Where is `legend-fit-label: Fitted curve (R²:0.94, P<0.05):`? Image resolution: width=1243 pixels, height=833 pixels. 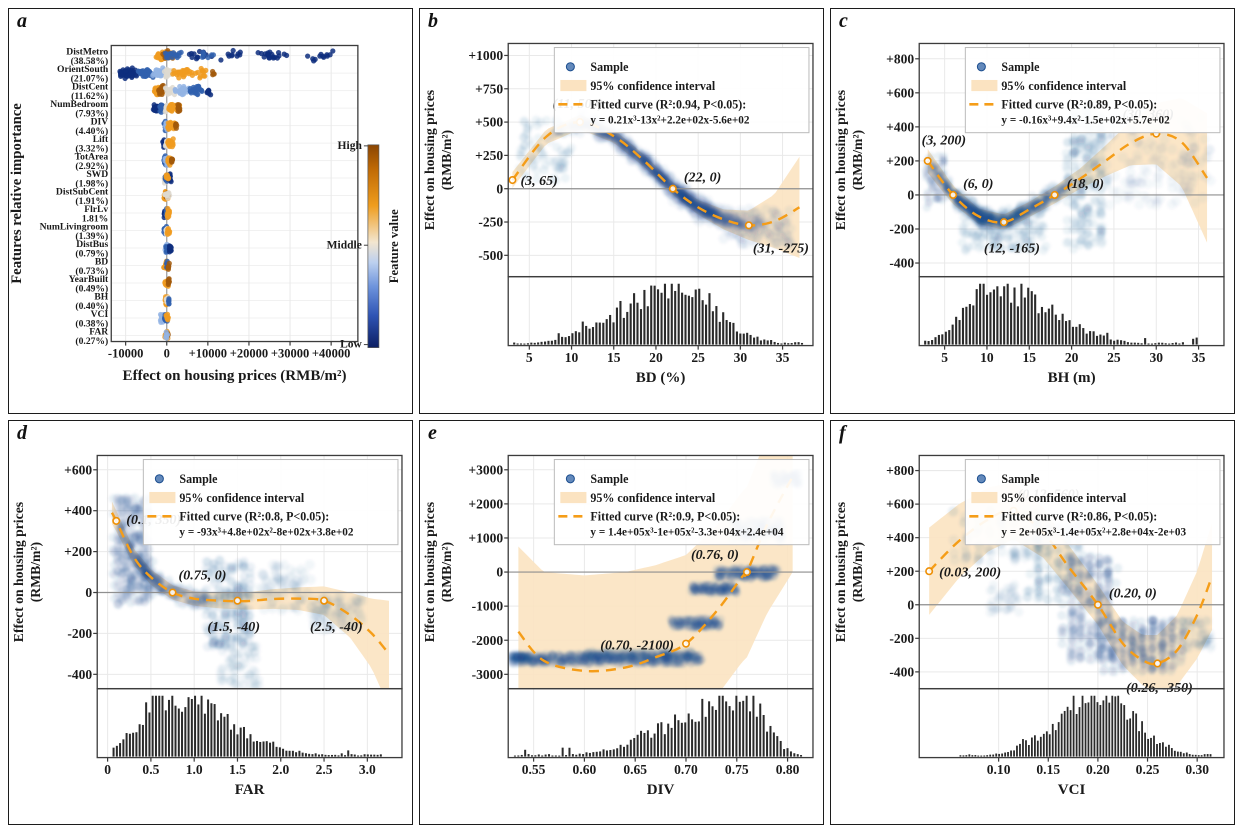 legend-fit-label: Fitted curve (R²:0.94, P<0.05): is located at coordinates (668, 104).